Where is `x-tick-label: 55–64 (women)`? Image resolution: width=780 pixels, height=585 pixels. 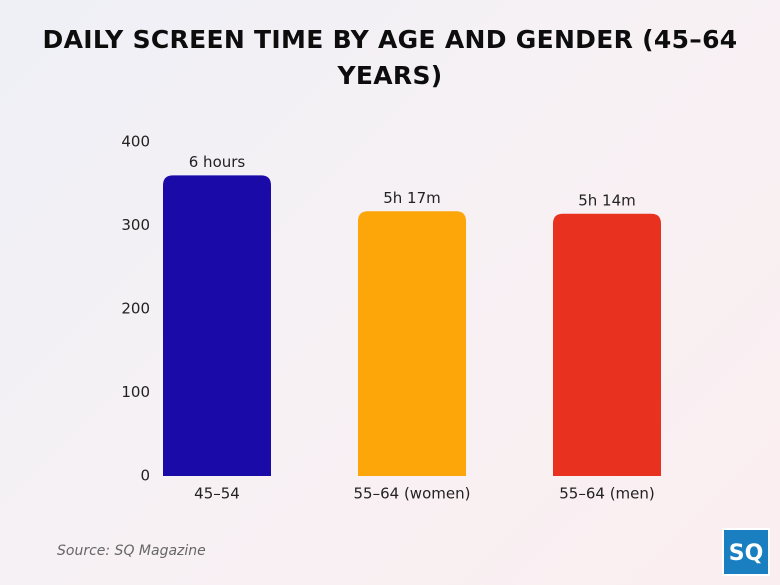 x-tick-label: 55–64 (women) is located at coordinates (412, 494).